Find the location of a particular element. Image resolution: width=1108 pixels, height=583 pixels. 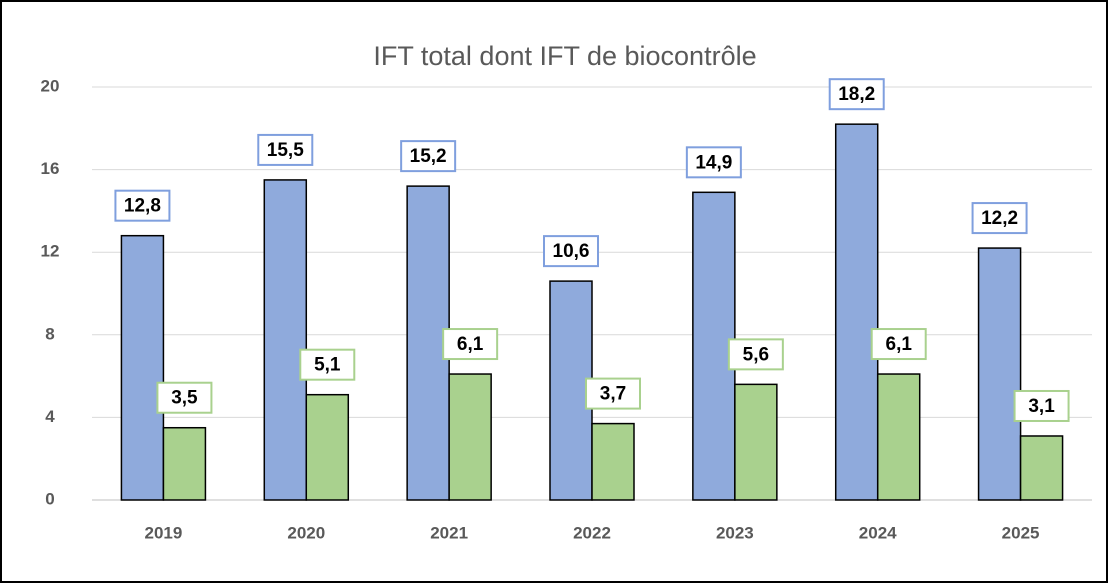

data-label: 15,5 is located at coordinates (285, 150).